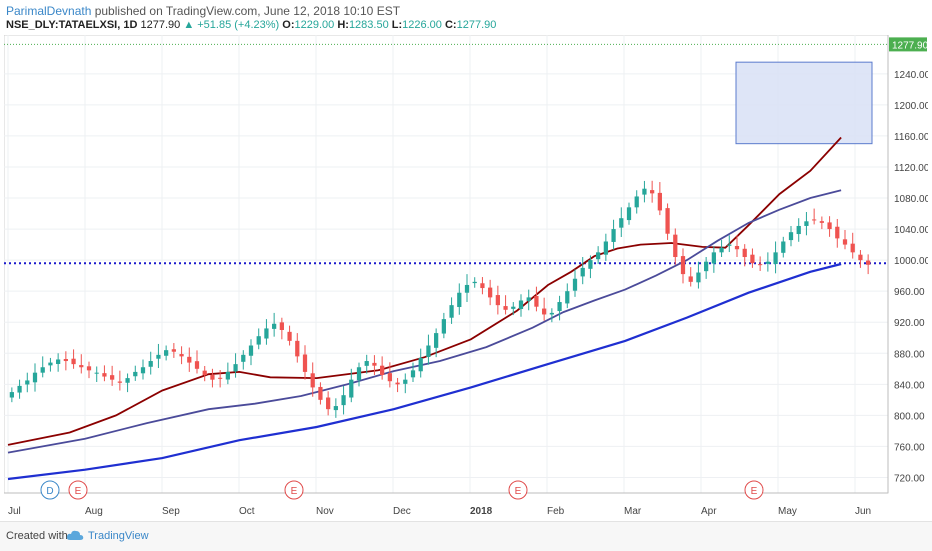  I want to click on event-marker-label: E, so click(78, 491).